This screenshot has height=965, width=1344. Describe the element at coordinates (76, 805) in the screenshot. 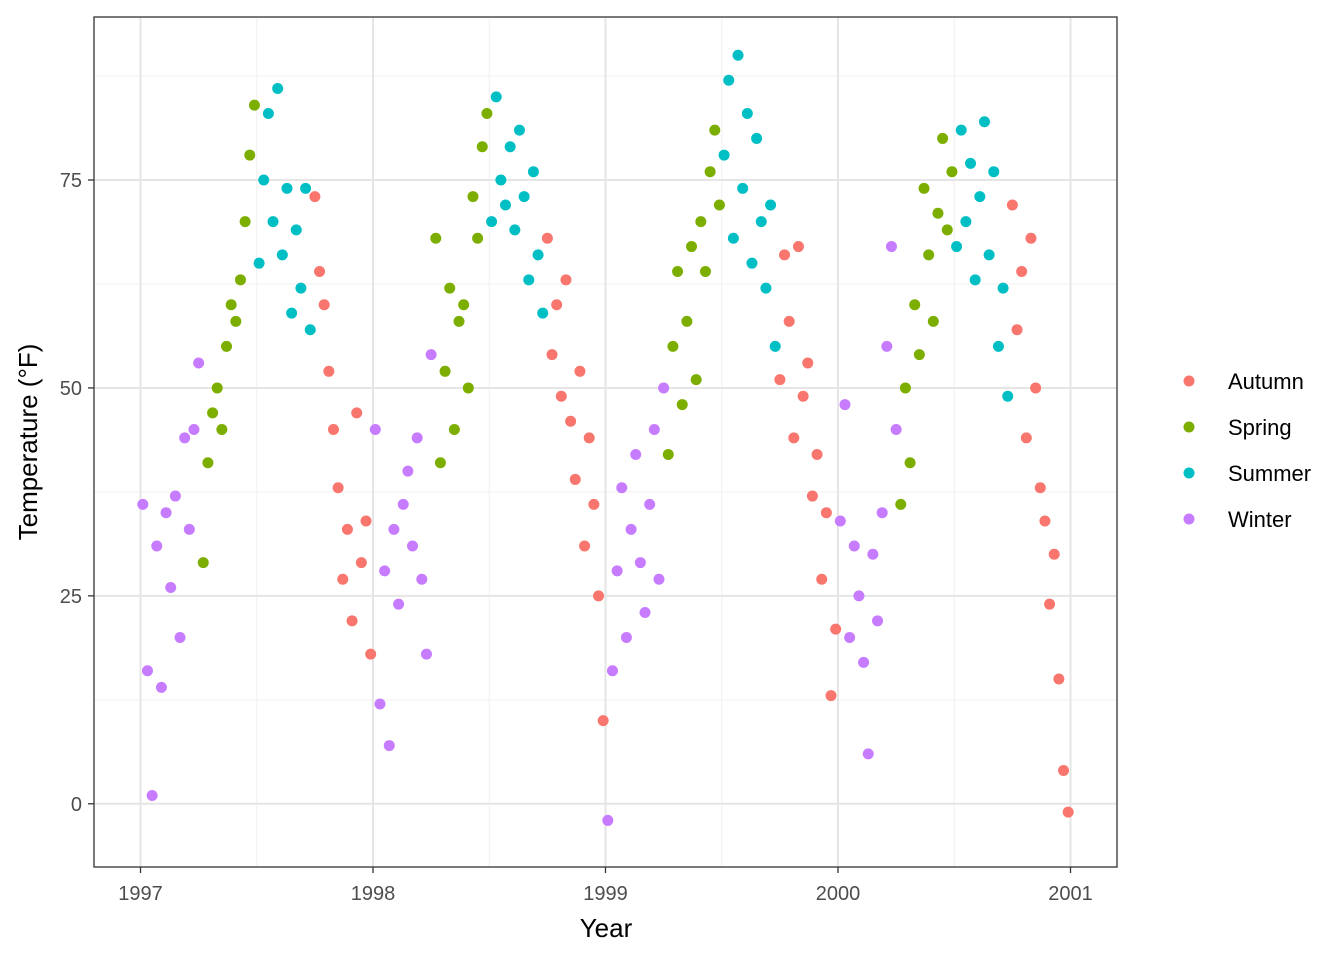

I see `y-tick-label: 0` at that location.